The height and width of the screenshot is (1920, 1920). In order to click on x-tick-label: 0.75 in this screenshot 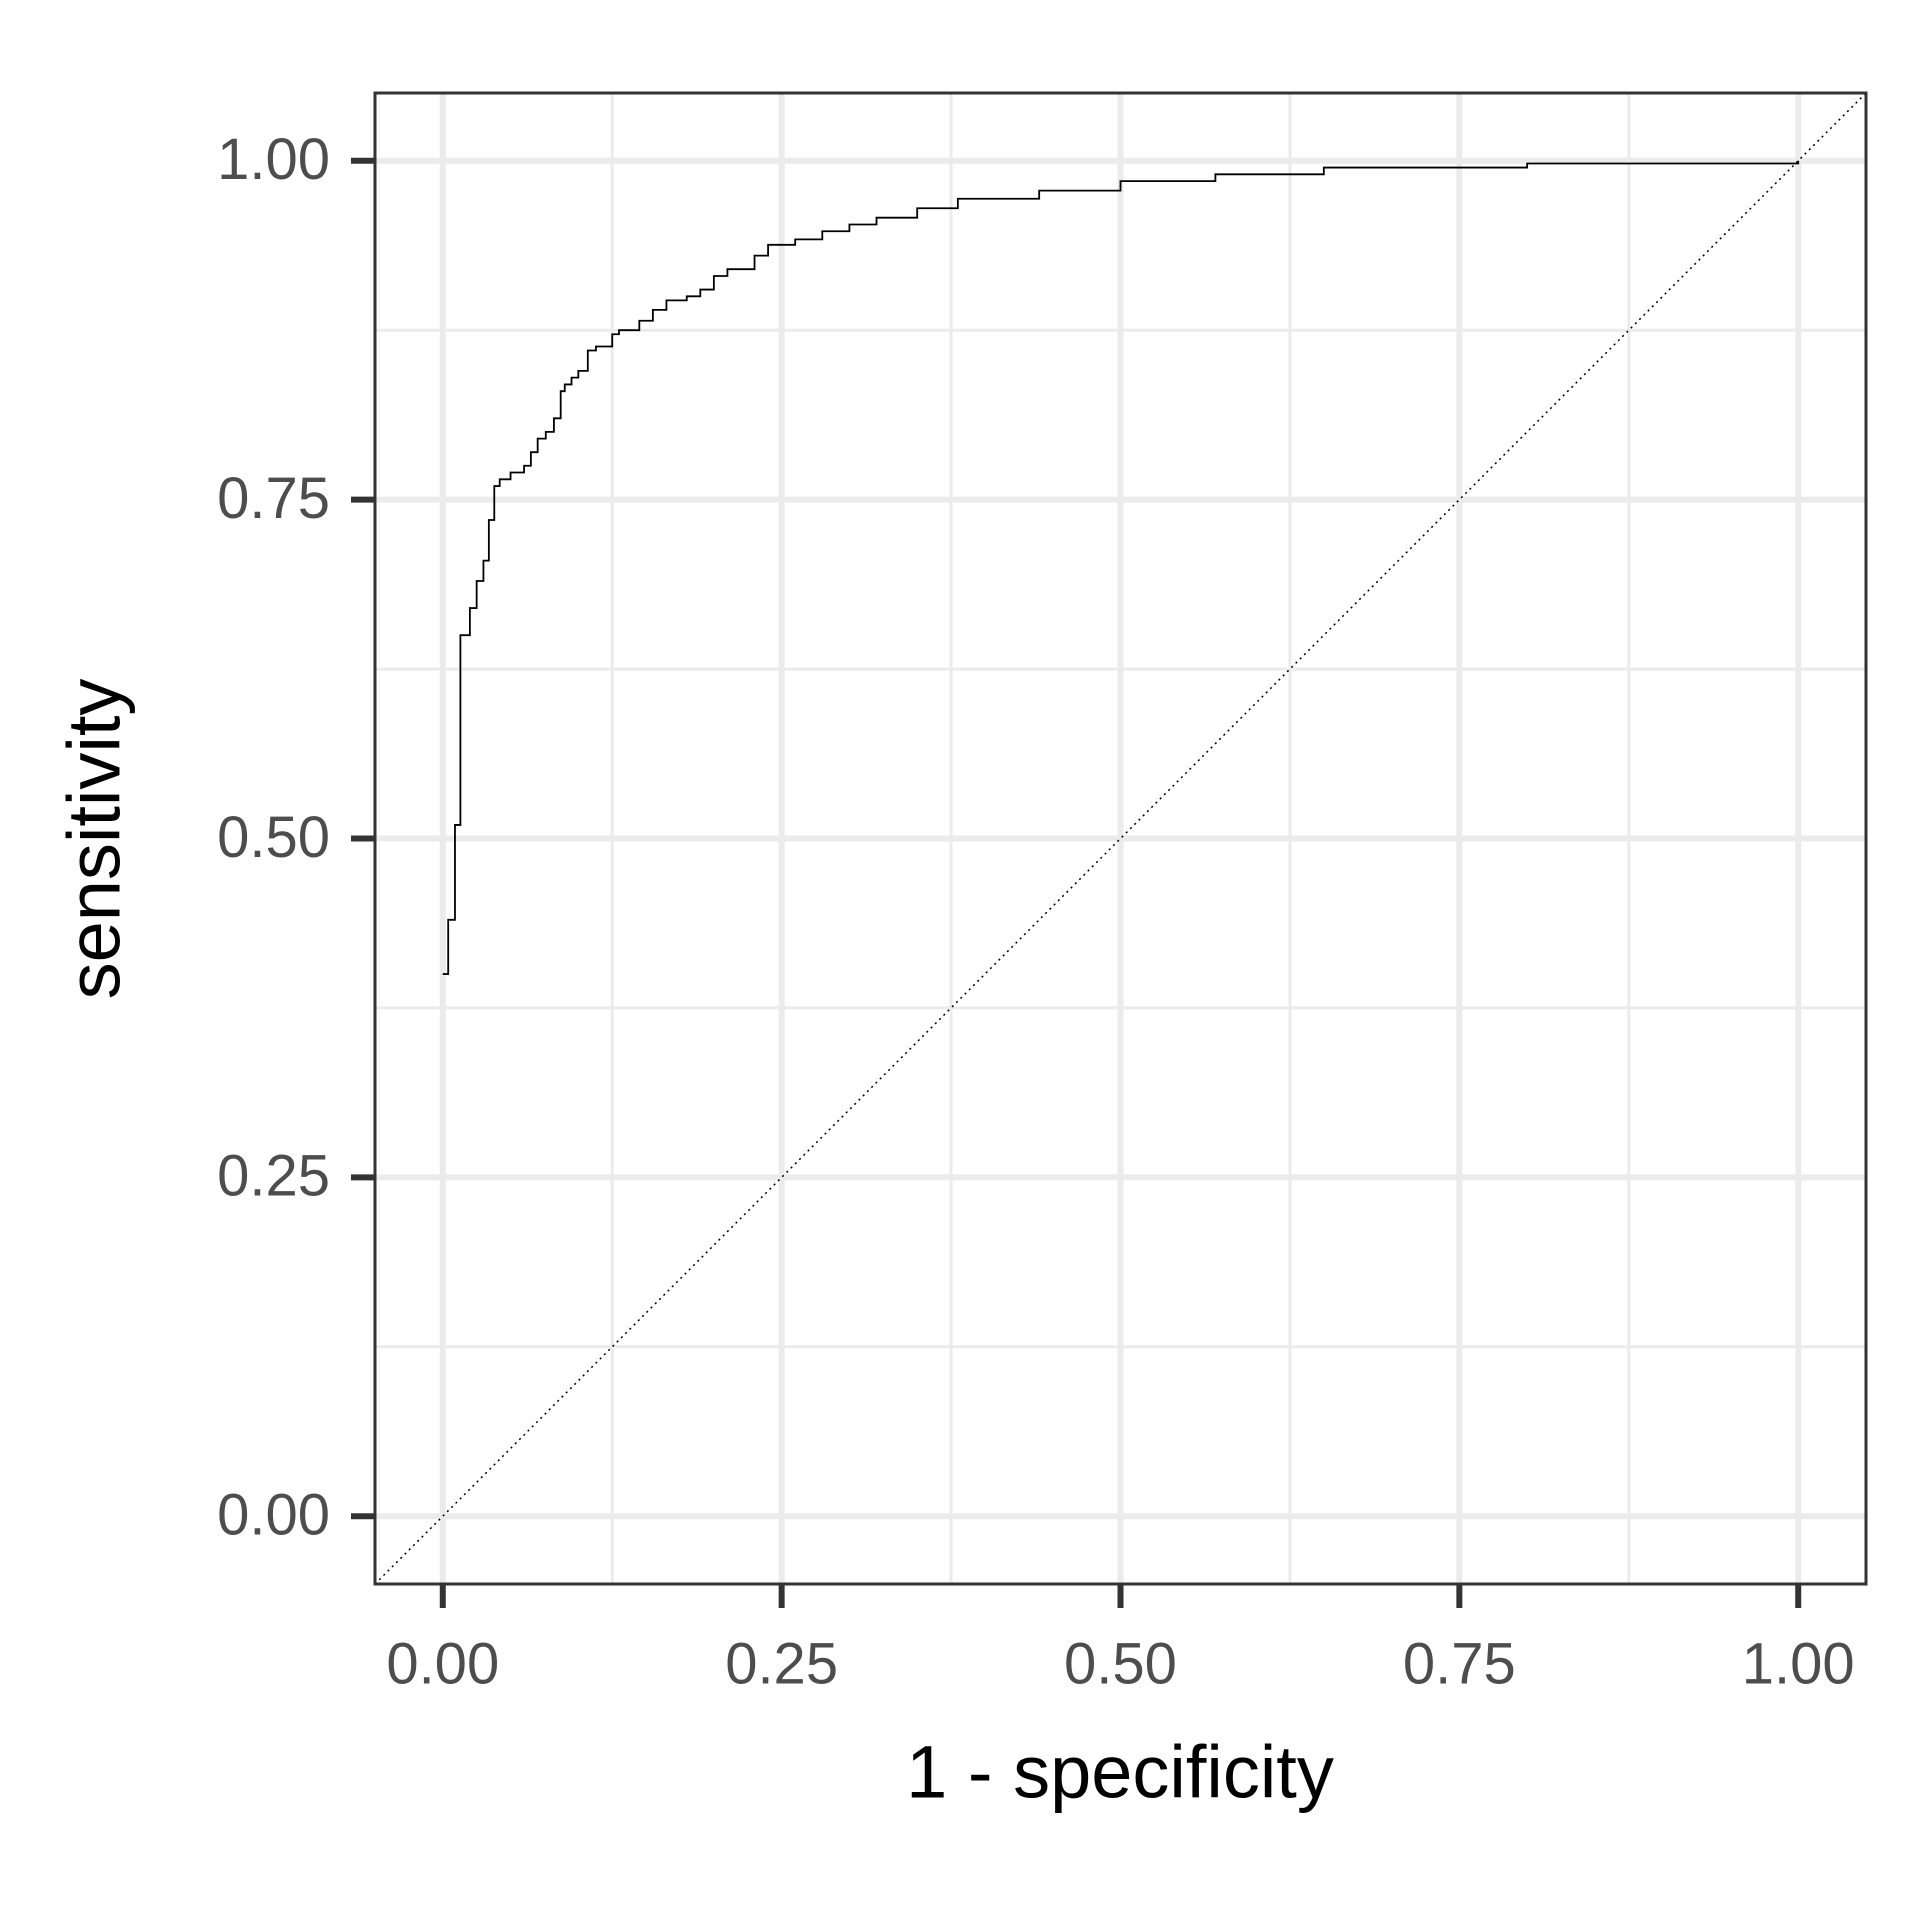, I will do `click(1459, 1663)`.